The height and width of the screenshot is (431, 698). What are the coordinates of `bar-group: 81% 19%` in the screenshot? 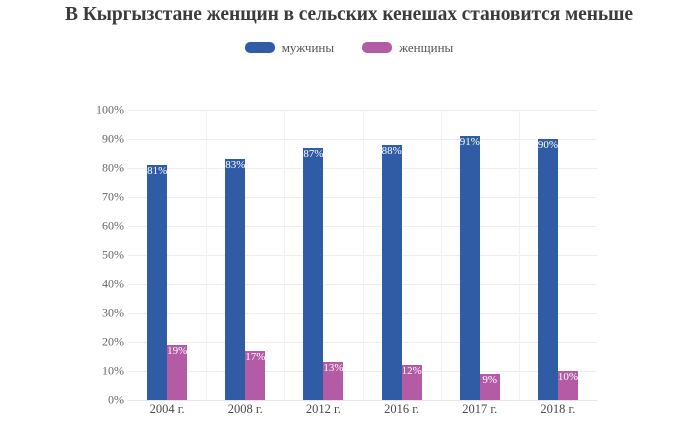 It's located at (167, 255).